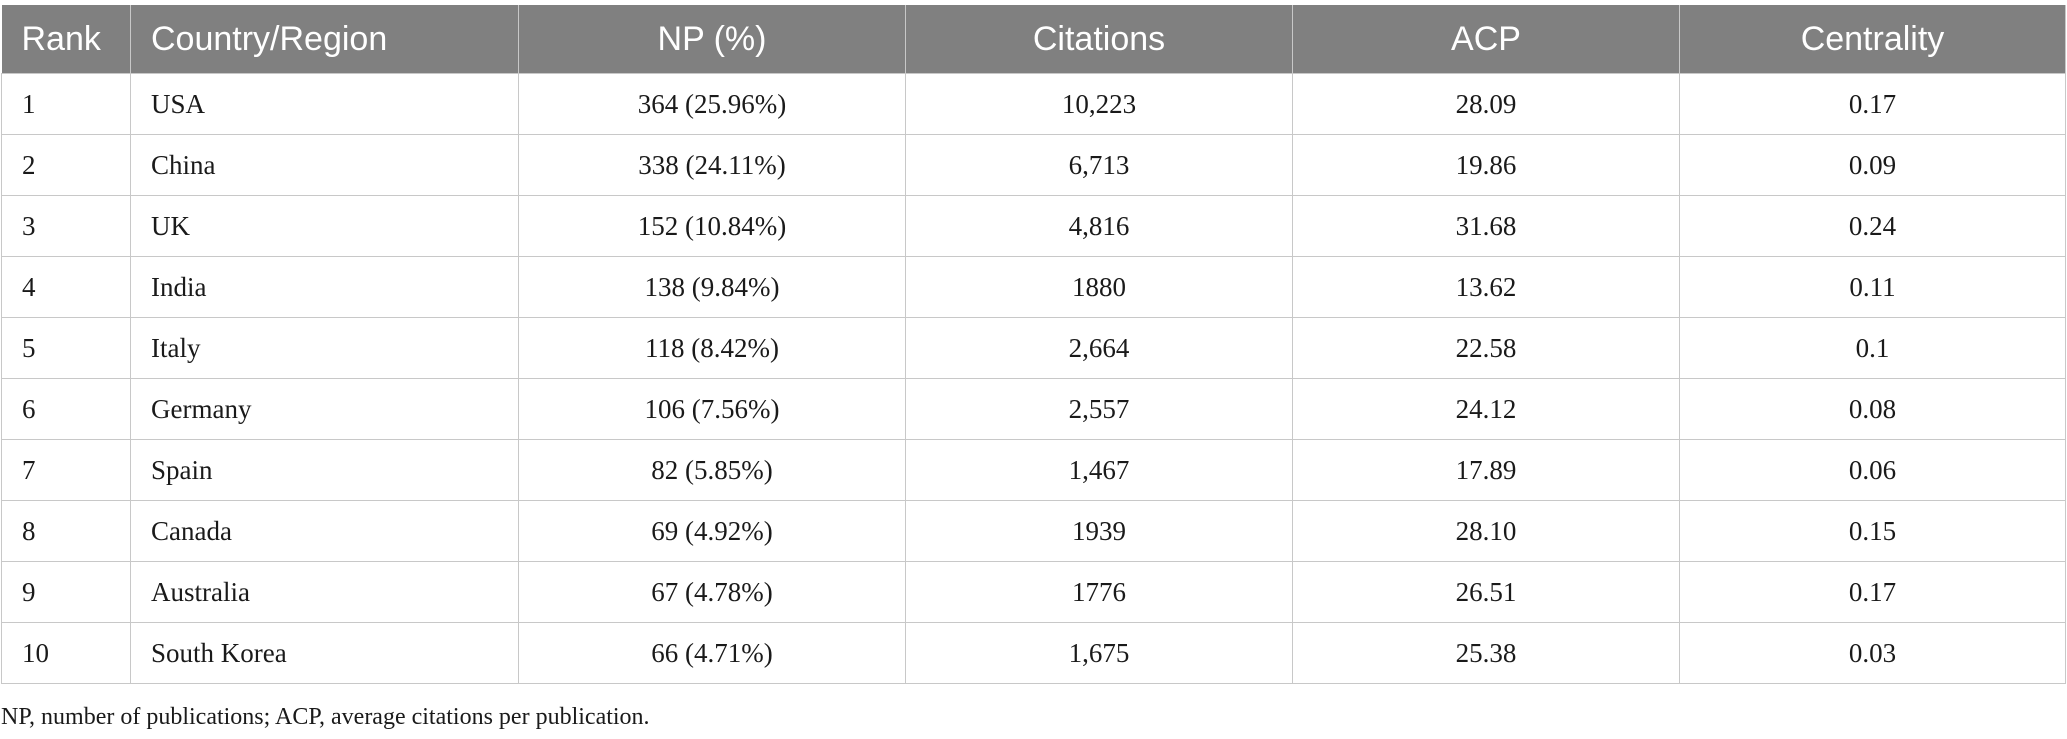 The image size is (2067, 739). Describe the element at coordinates (66, 348) in the screenshot. I see `cell-rank: 5` at that location.